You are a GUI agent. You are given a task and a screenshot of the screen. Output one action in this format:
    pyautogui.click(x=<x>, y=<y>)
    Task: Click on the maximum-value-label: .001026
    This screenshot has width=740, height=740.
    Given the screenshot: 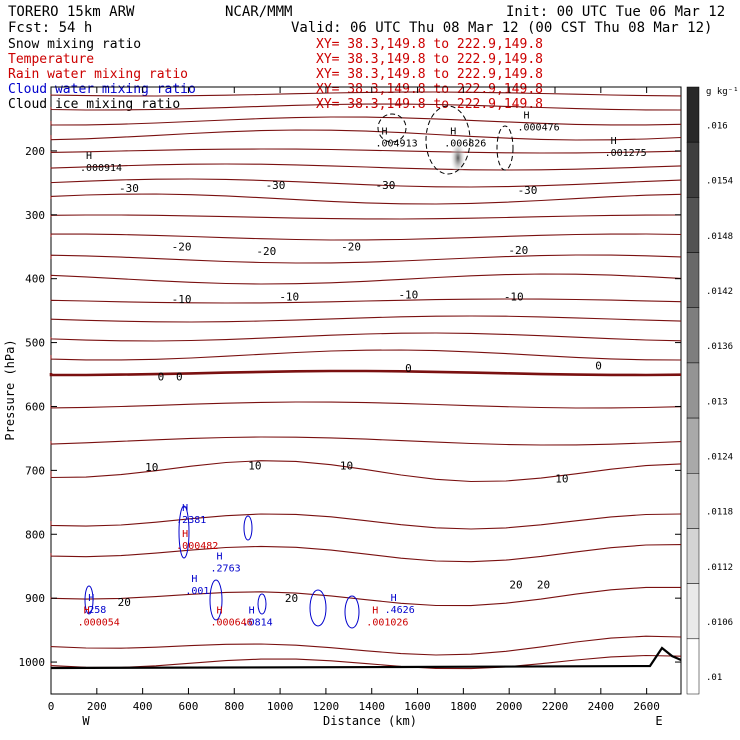 What is the action you would take?
    pyautogui.click(x=387, y=623)
    